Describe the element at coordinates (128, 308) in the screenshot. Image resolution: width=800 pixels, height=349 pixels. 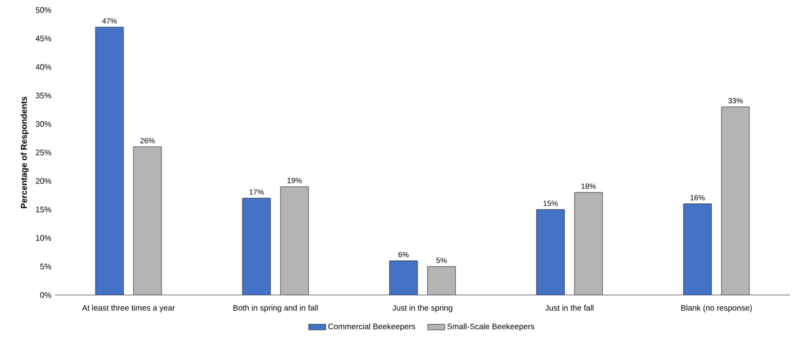
I see `x-tick-label: At least three times a year` at that location.